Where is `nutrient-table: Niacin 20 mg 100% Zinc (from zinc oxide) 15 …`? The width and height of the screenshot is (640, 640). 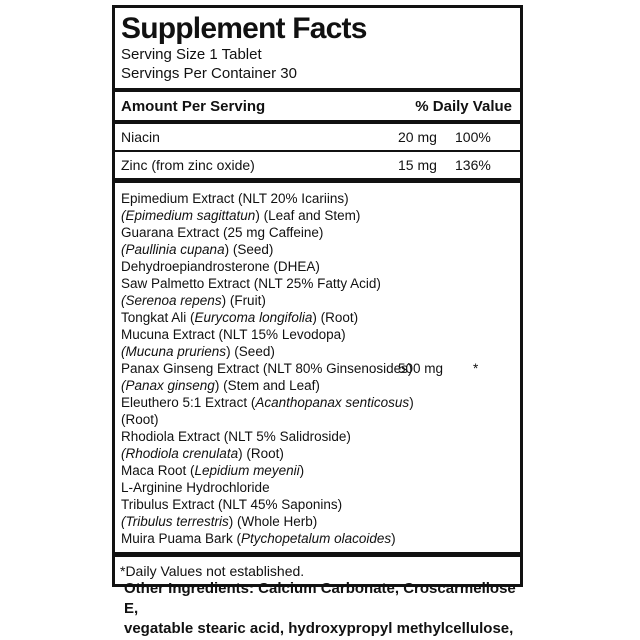 nutrient-table: Niacin 20 mg 100% Zinc (from zinc oxide) 15 … is located at coordinates (317, 151).